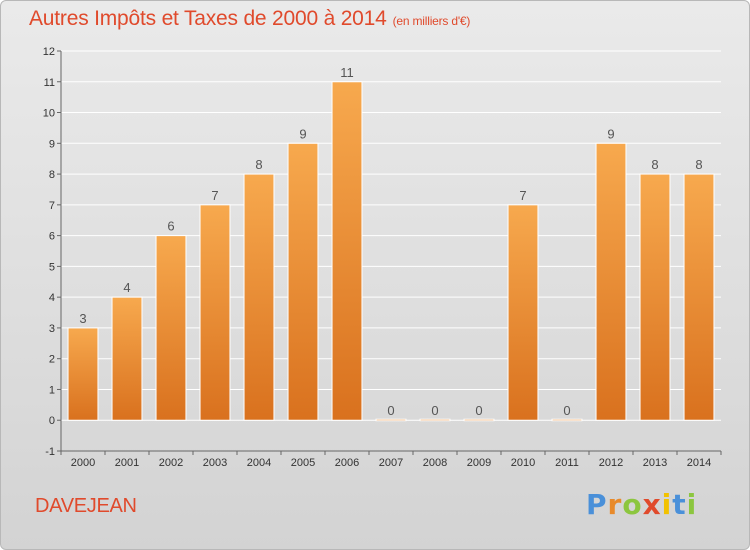 The image size is (750, 550). Describe the element at coordinates (698, 164) in the screenshot. I see `data-label-2014: 8` at that location.